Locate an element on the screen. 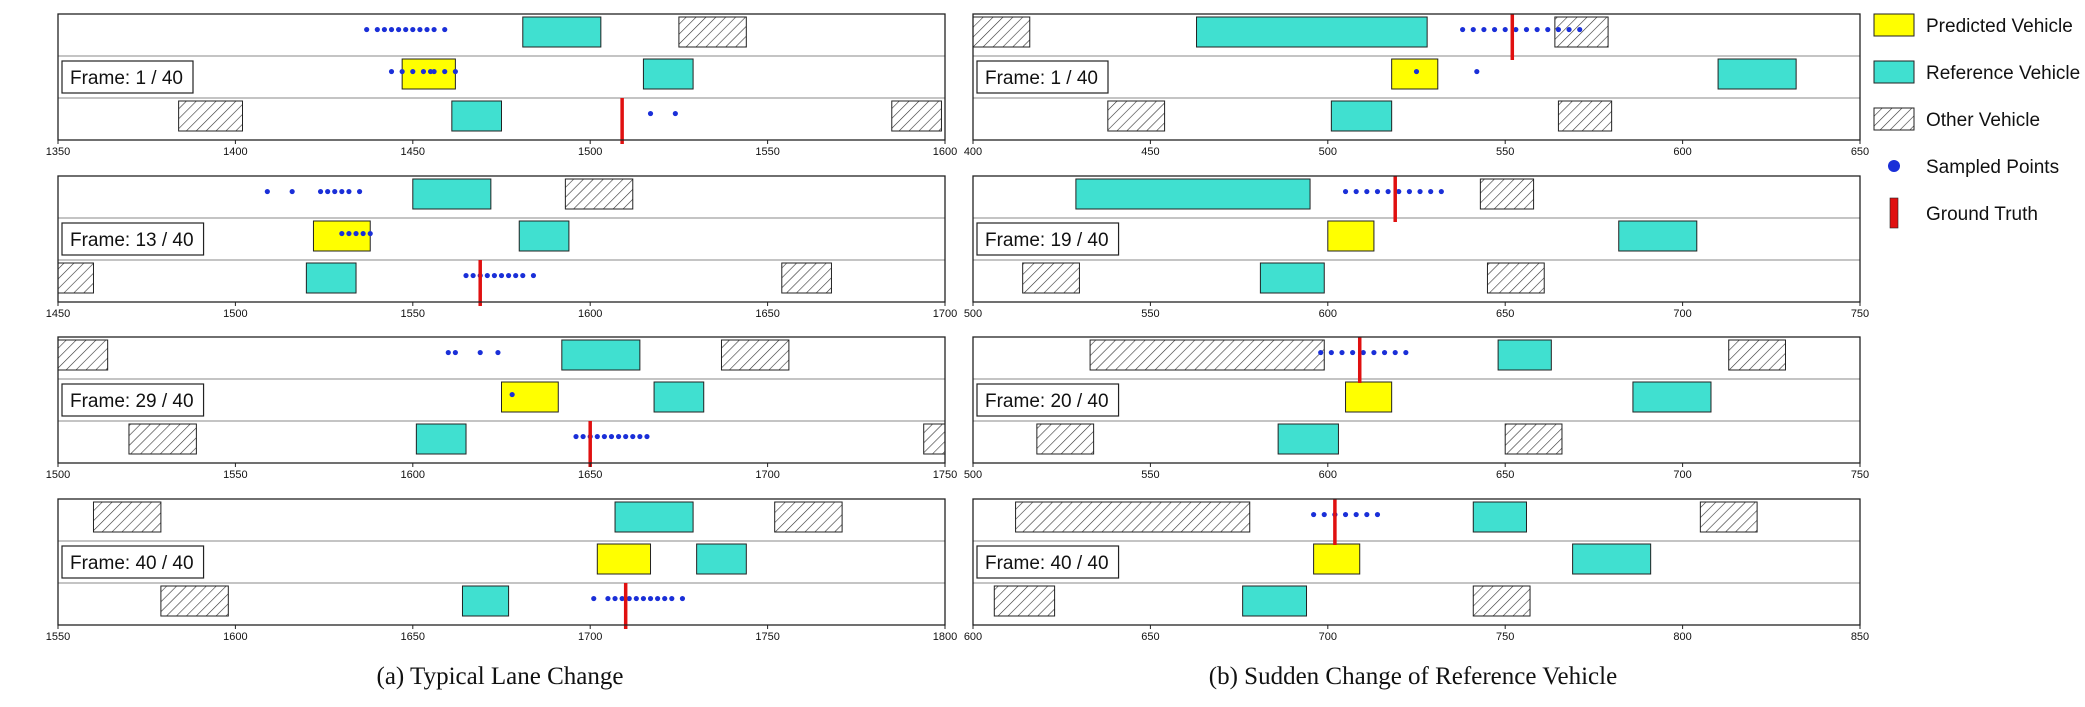  x-tick-label: 1650 is located at coordinates (767, 314).